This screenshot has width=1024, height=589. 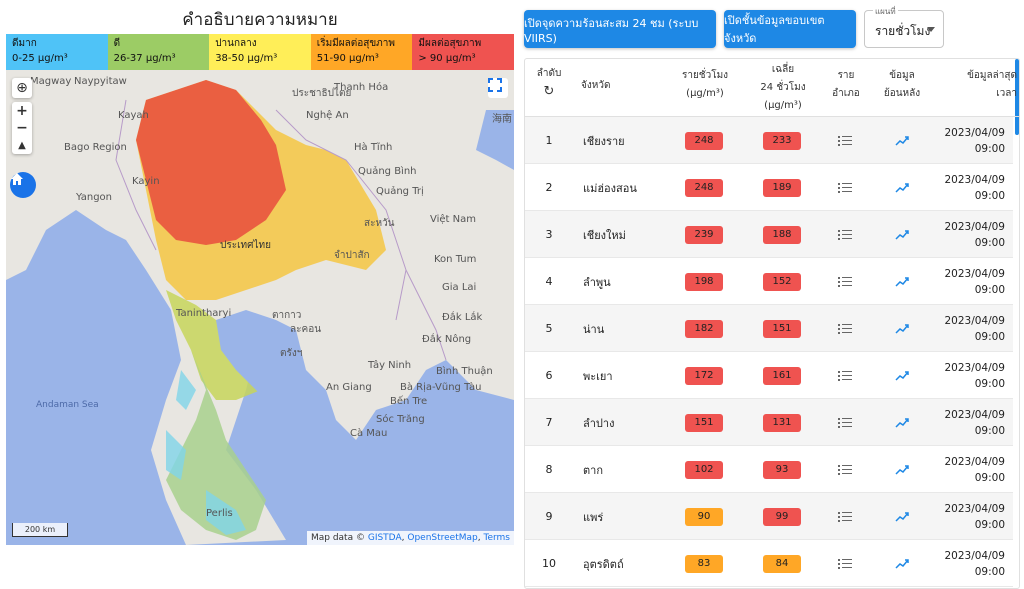 I want to click on province-cell: พะเยา, so click(x=598, y=376).